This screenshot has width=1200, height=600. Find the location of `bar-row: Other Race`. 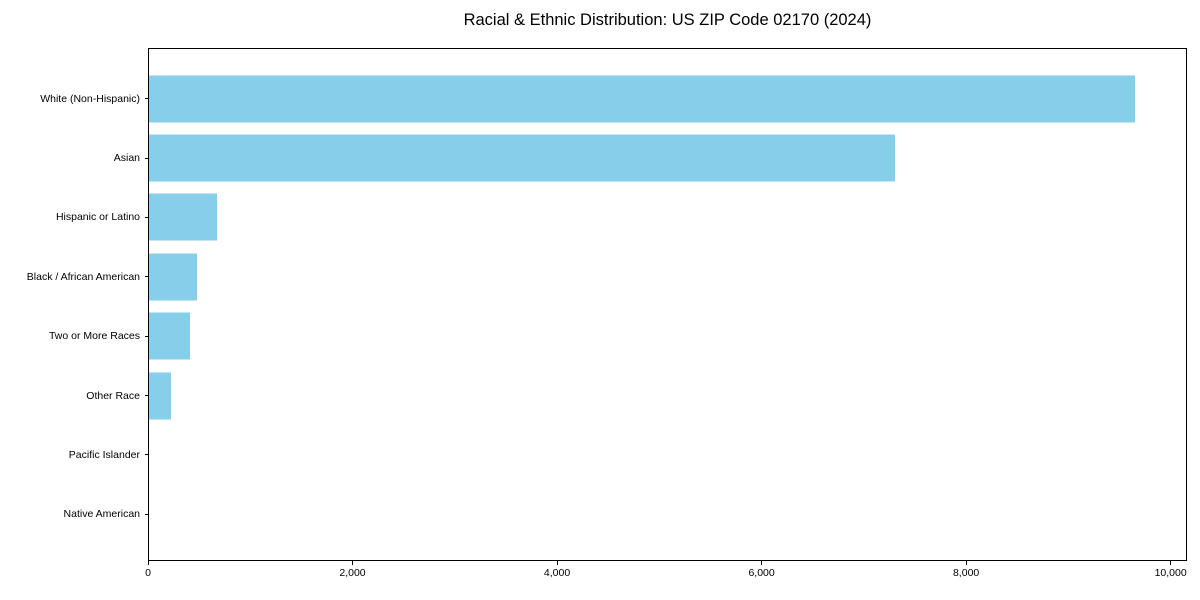

bar-row: Other Race is located at coordinates (636, 395).